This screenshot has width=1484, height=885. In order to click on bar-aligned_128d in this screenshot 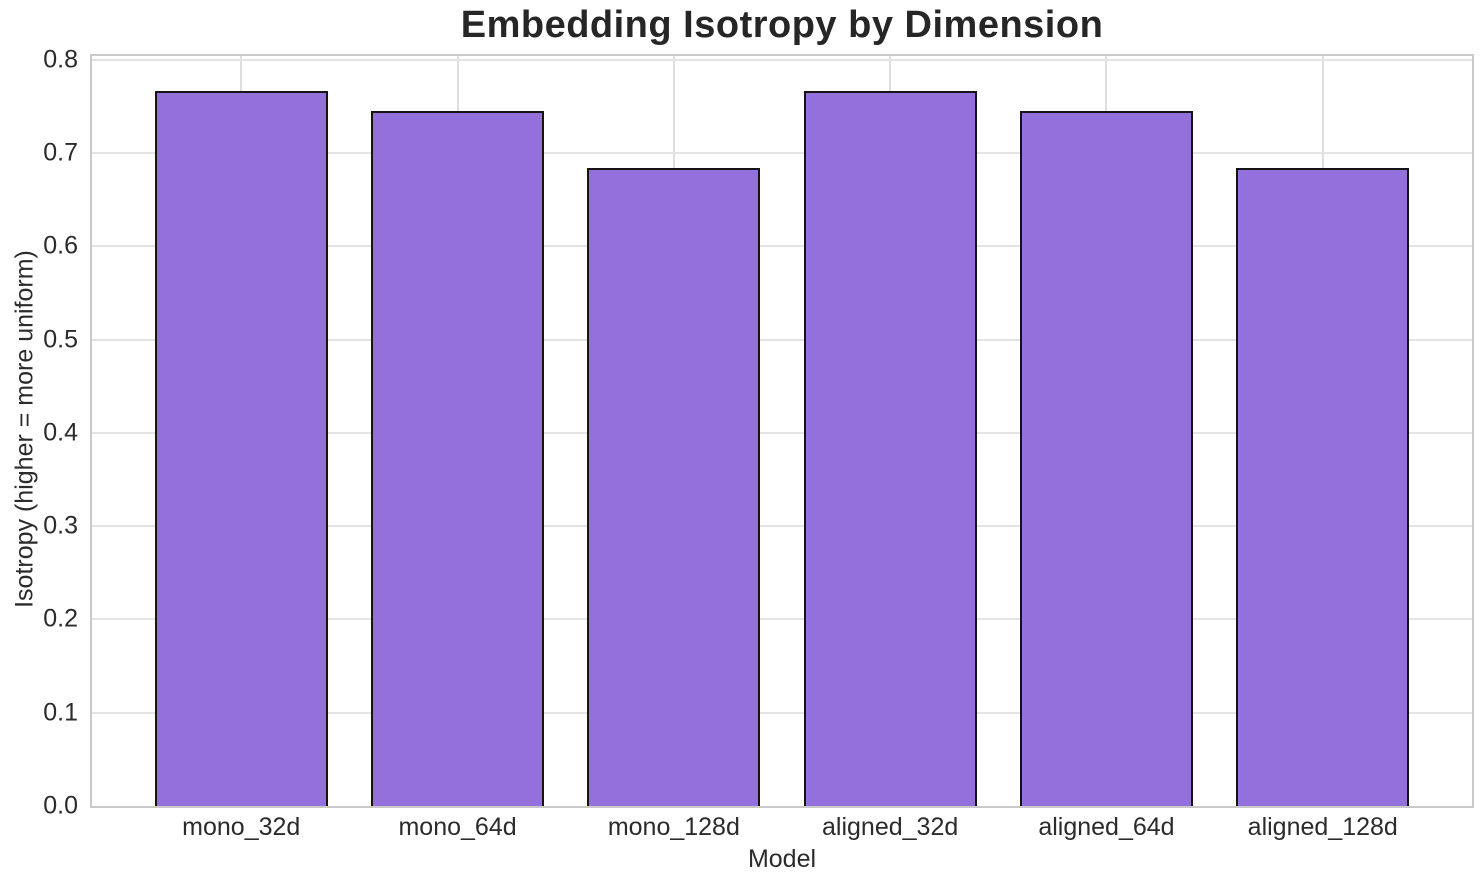, I will do `click(1323, 486)`.